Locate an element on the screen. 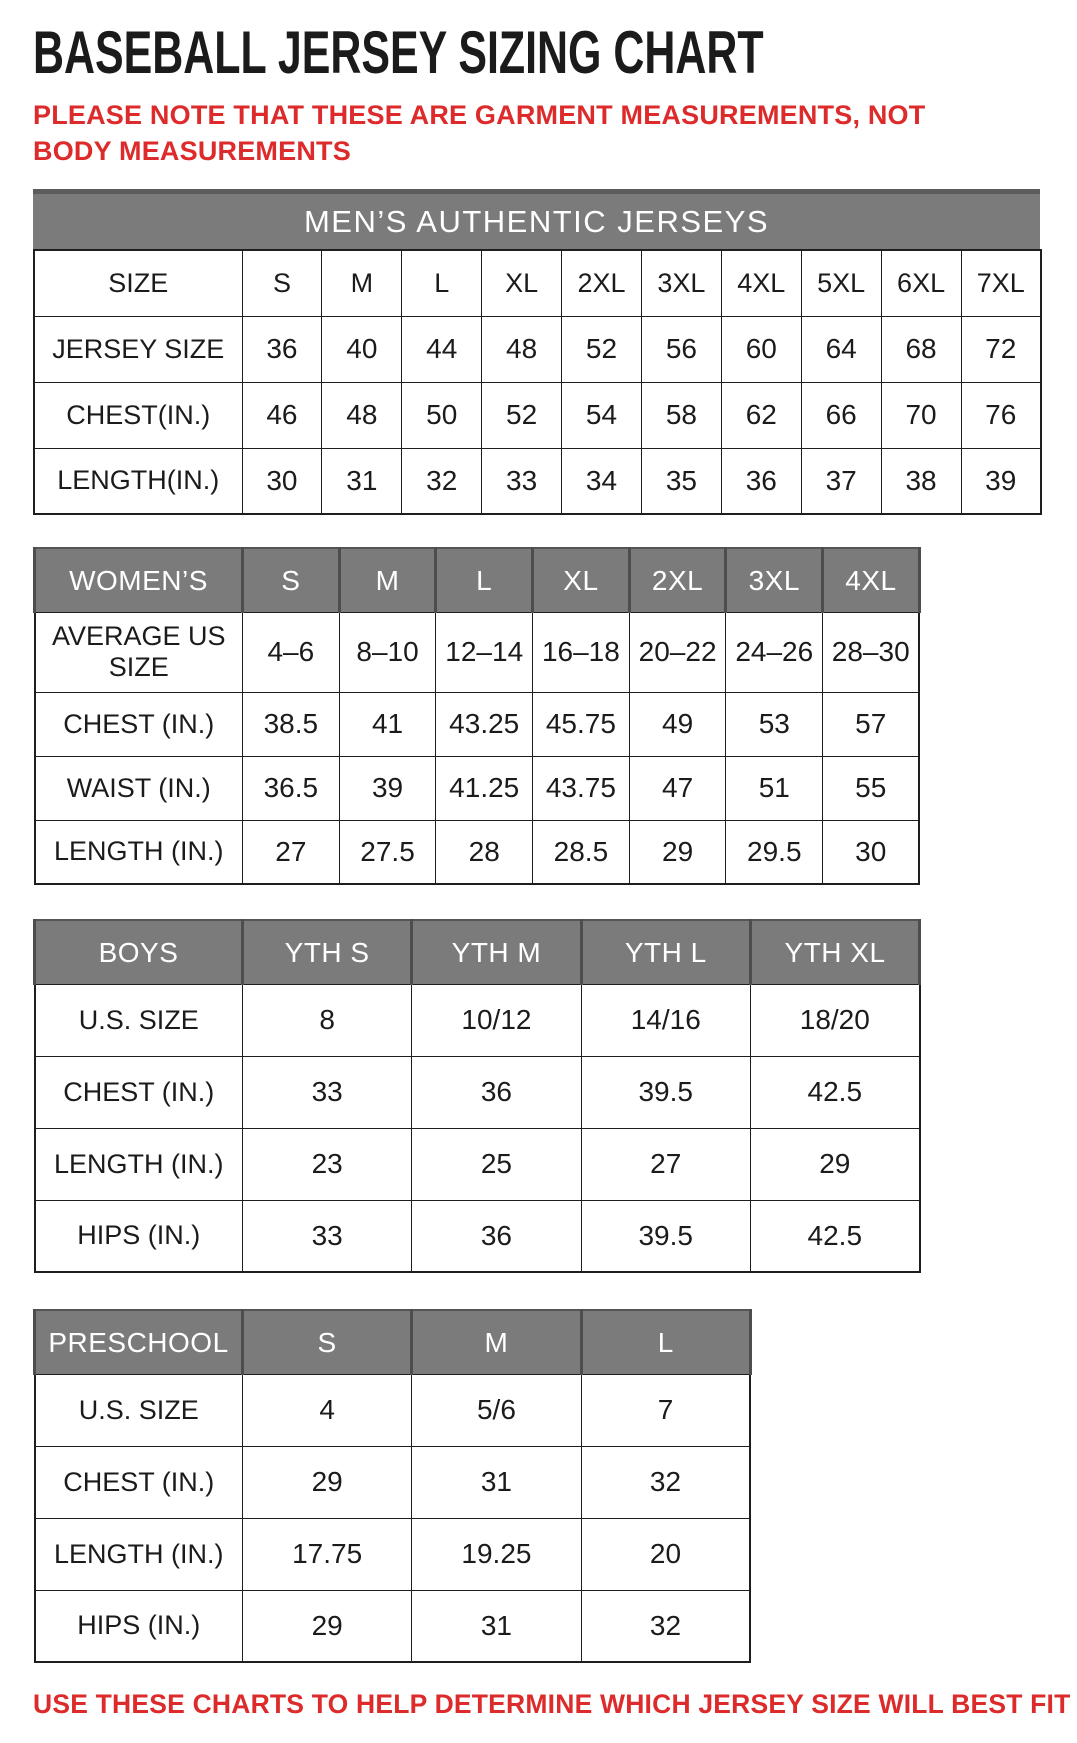 This screenshot has width=1077, height=1743. table-cell: 7 is located at coordinates (665, 1410).